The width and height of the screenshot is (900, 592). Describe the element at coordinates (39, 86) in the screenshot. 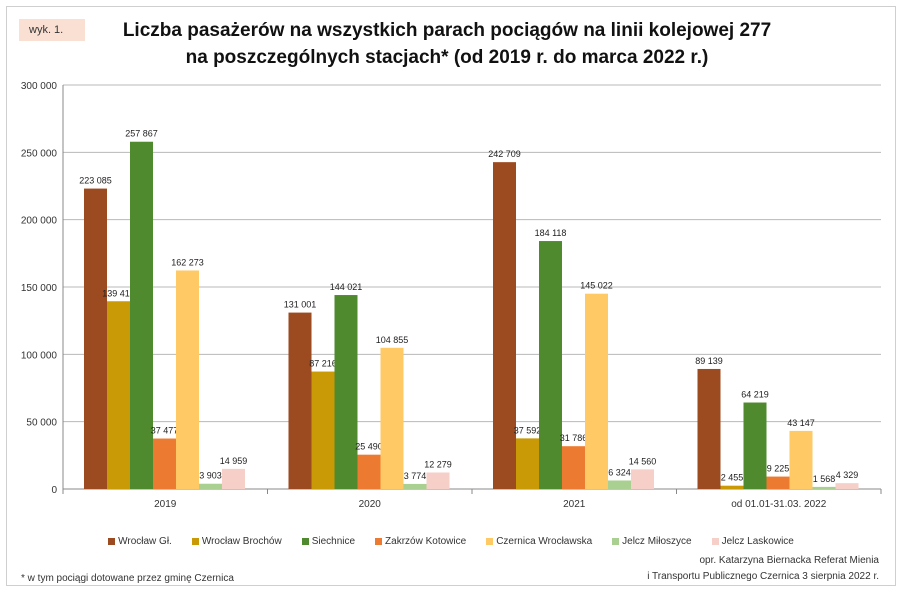

I see `y-tick-label: 300 000` at that location.